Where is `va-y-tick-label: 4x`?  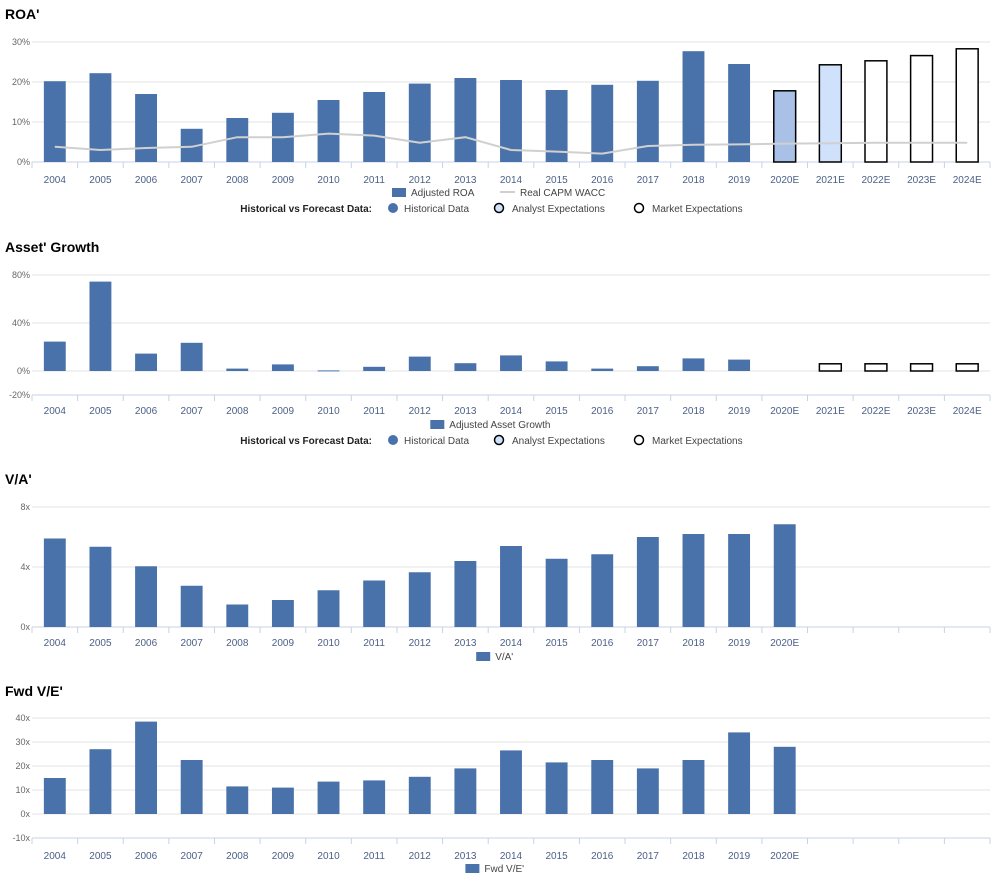 va-y-tick-label: 4x is located at coordinates (25, 567).